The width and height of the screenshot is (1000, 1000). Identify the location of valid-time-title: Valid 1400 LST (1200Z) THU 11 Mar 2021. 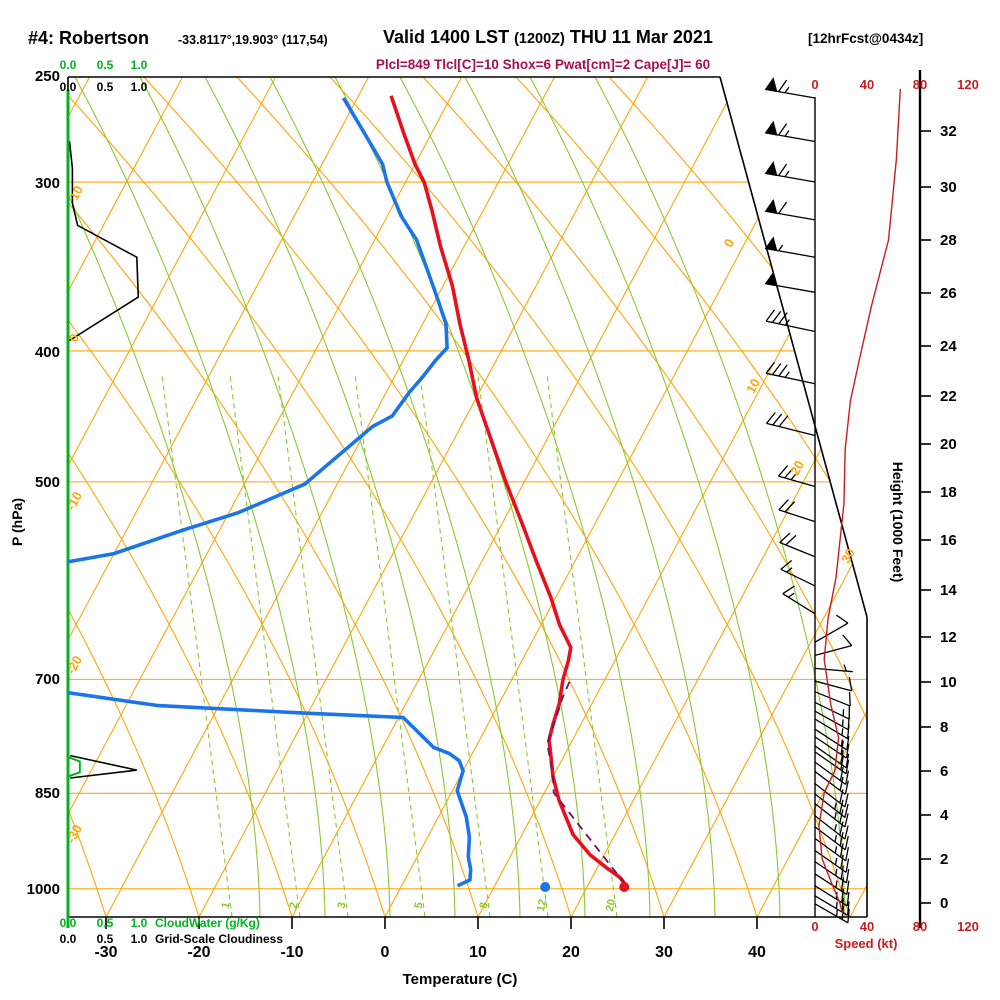
(548, 37).